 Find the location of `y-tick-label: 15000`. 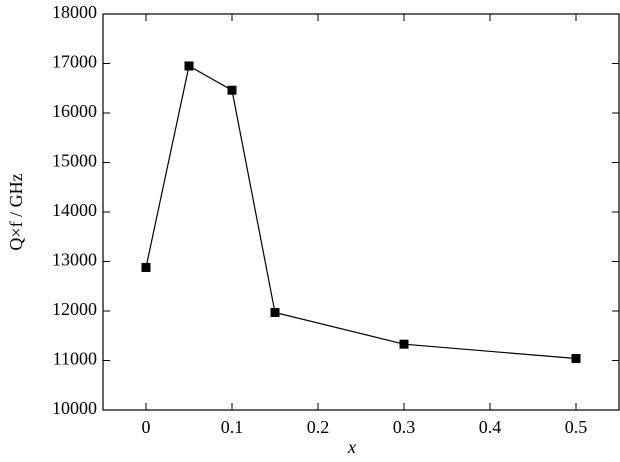

y-tick-label: 15000 is located at coordinates (74, 161).